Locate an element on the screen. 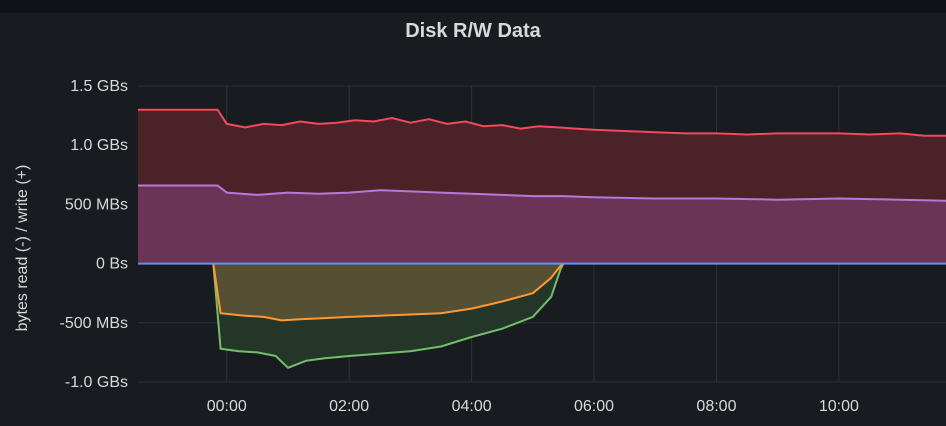 This screenshot has height=426, width=946. x-tick-label-5: 10:00 is located at coordinates (839, 406).